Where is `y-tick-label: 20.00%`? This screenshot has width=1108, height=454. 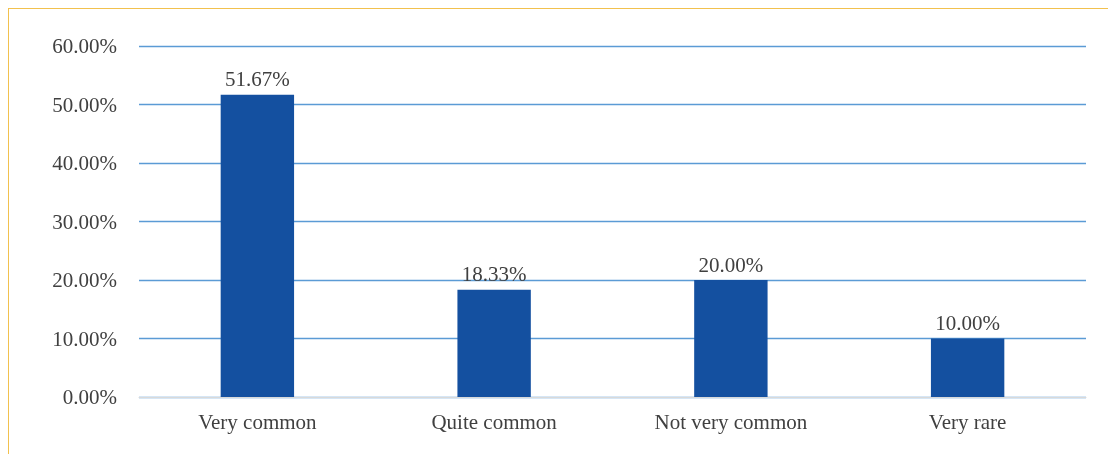 y-tick-label: 20.00% is located at coordinates (84, 280).